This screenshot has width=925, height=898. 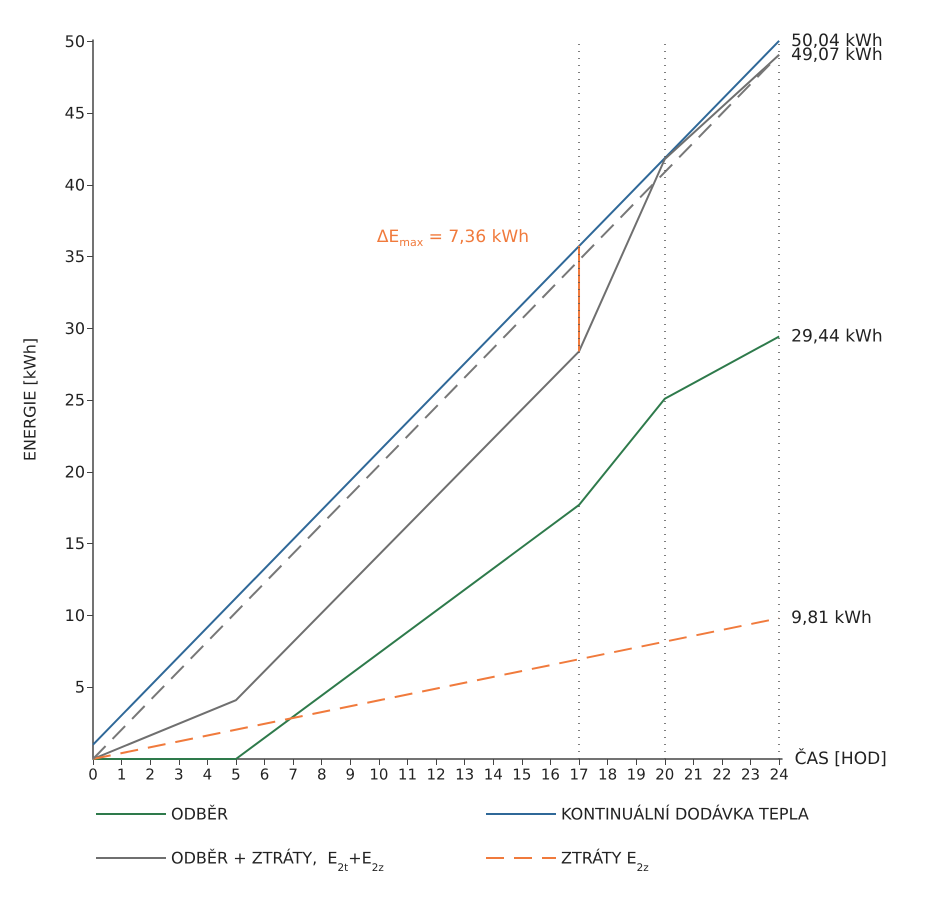 I want to click on x-tick-label: 2, so click(x=150, y=775).